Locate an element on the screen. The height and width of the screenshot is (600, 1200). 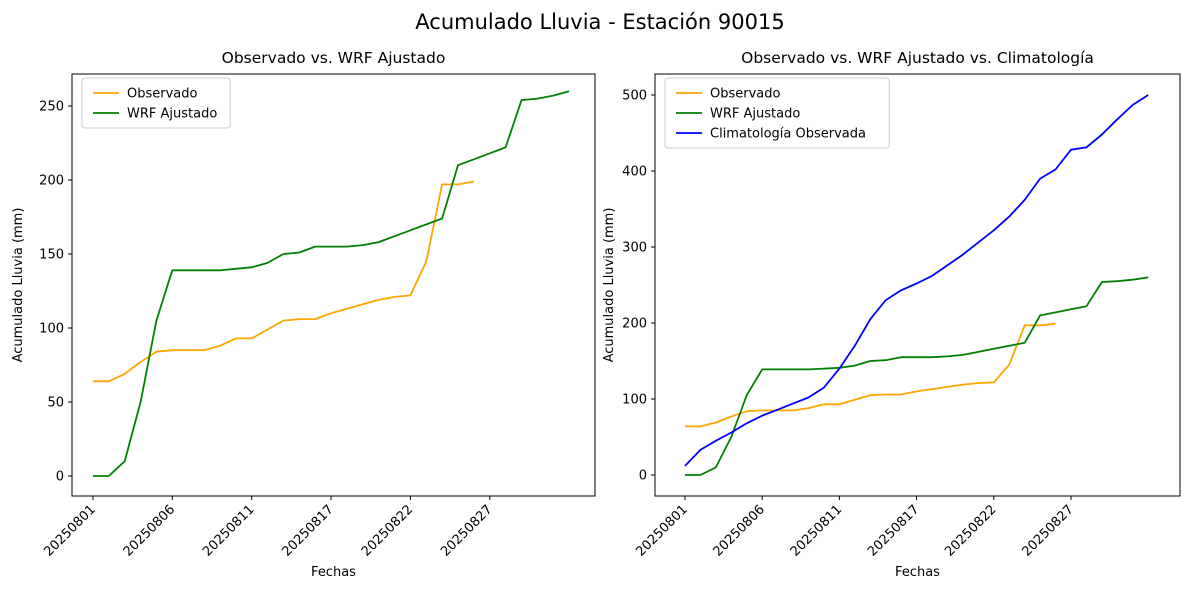
legend: Observado WRF Ajustado is located at coordinates (156, 103).